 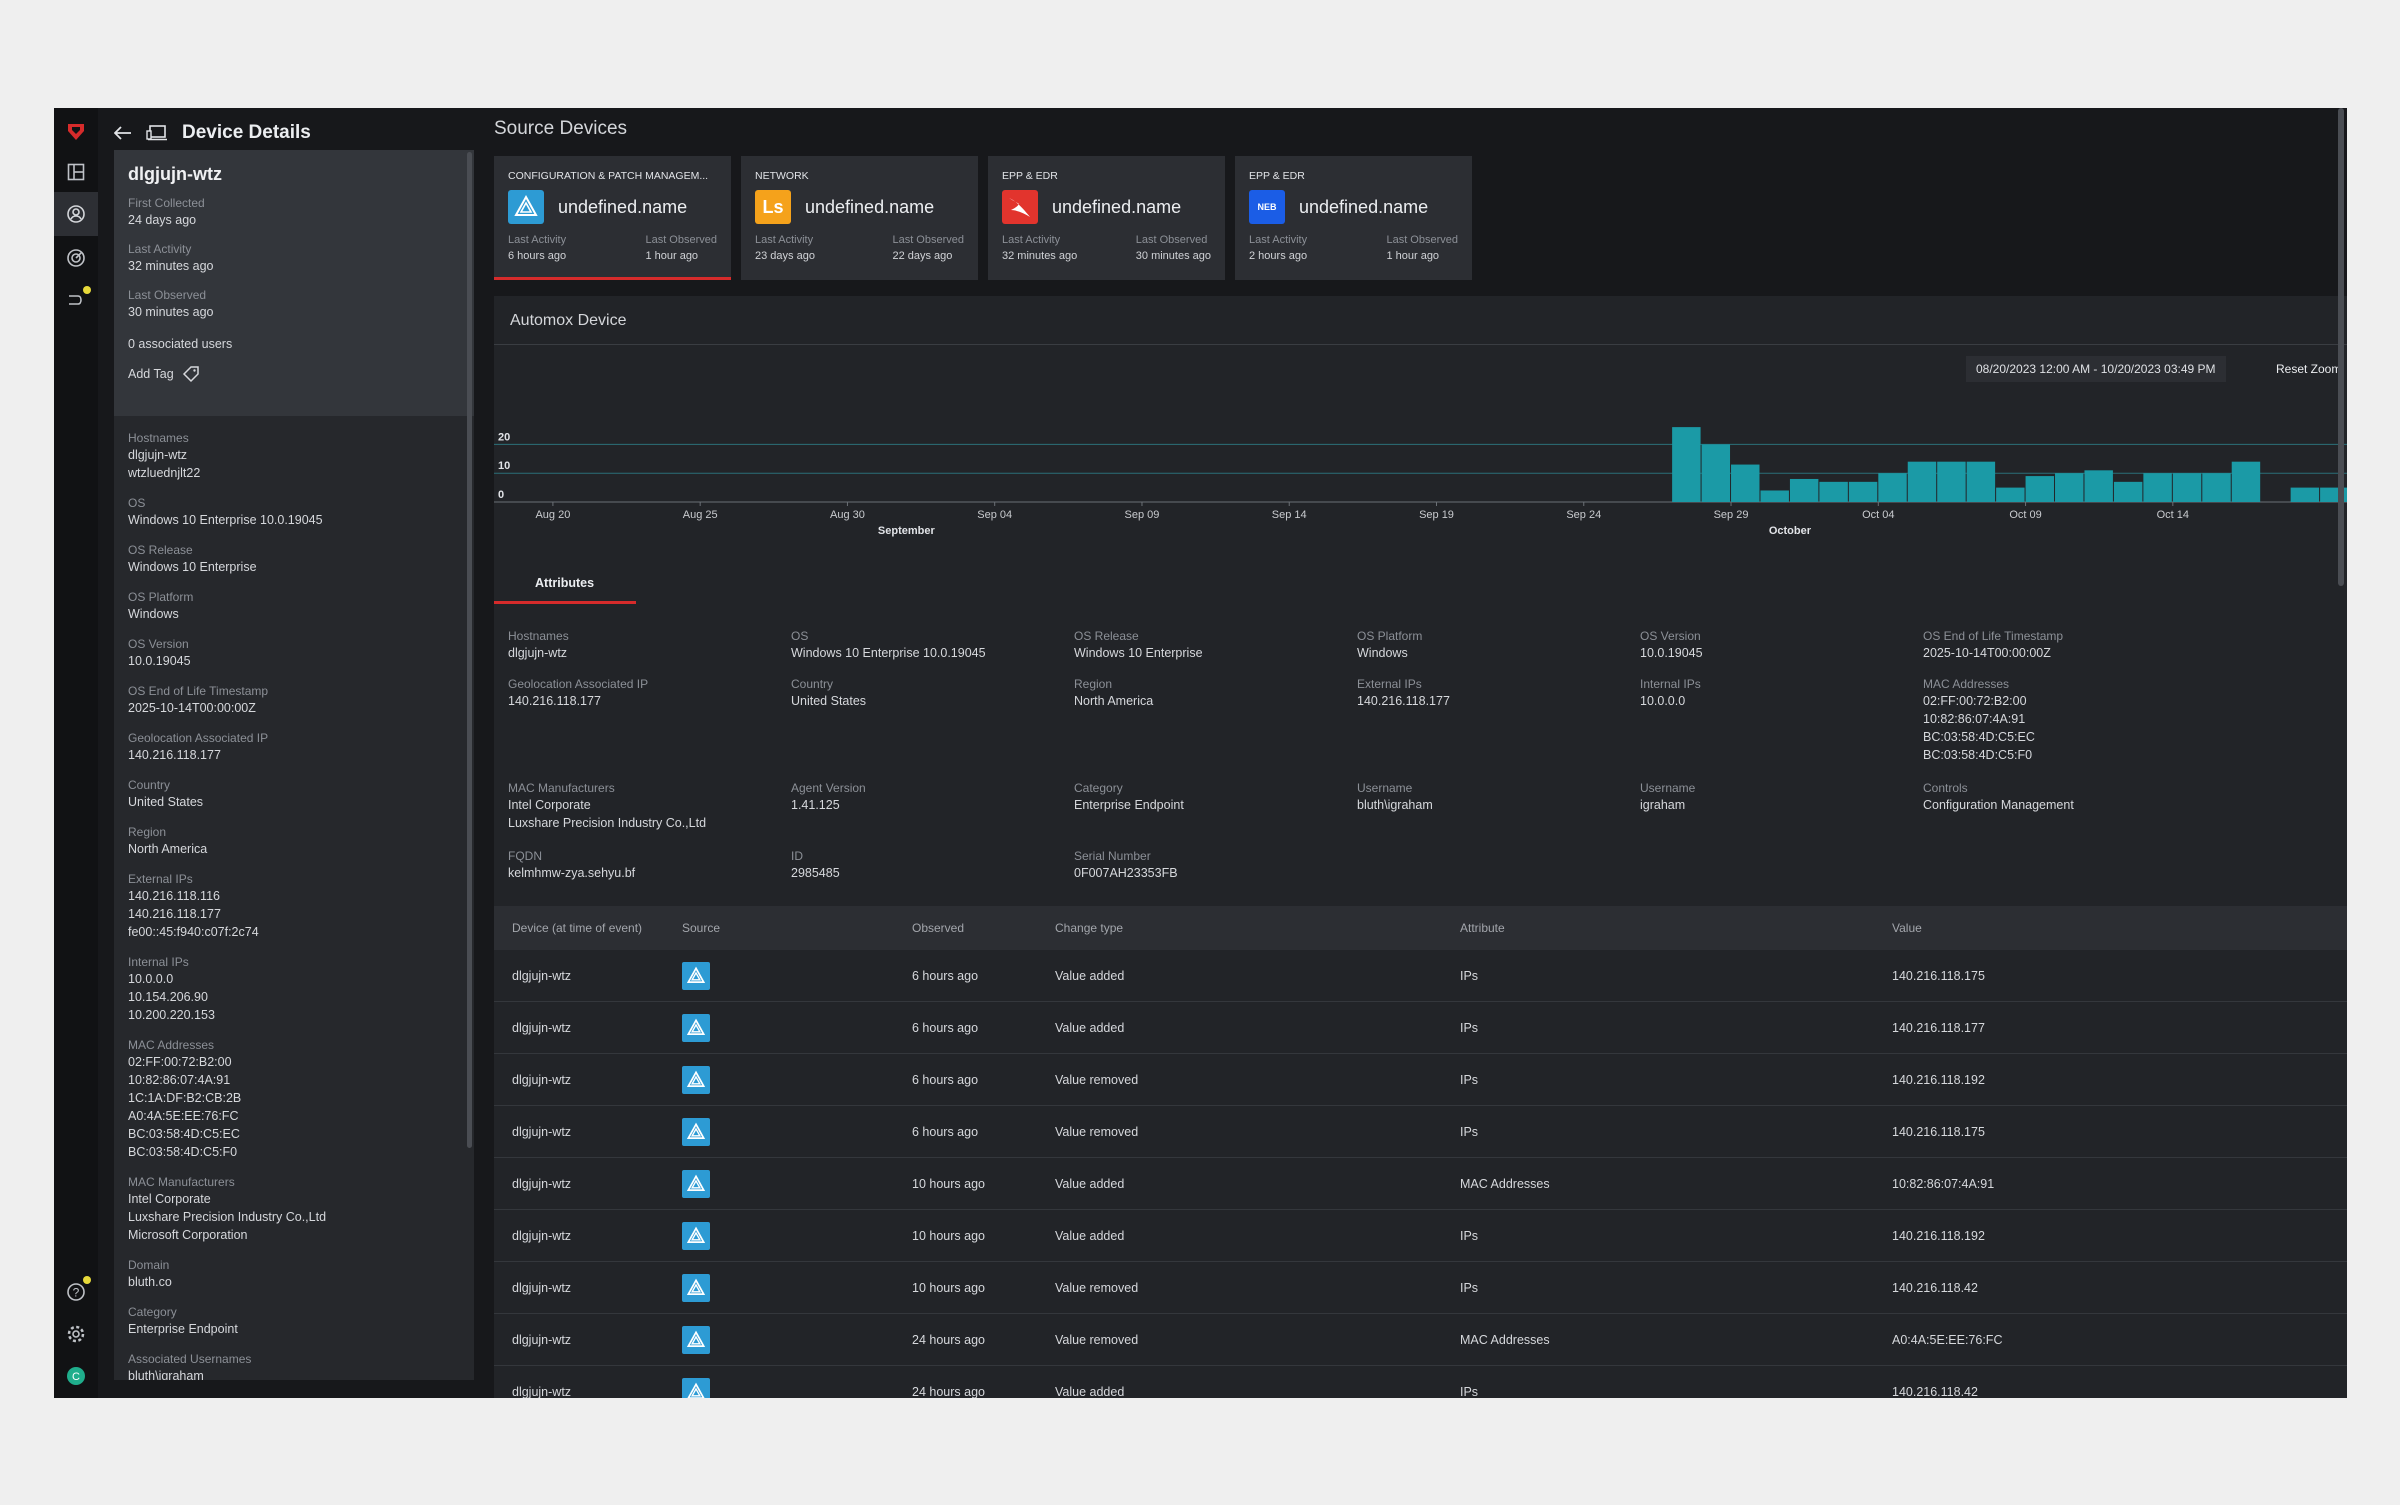 I want to click on column-header: Source, so click(x=701, y=928).